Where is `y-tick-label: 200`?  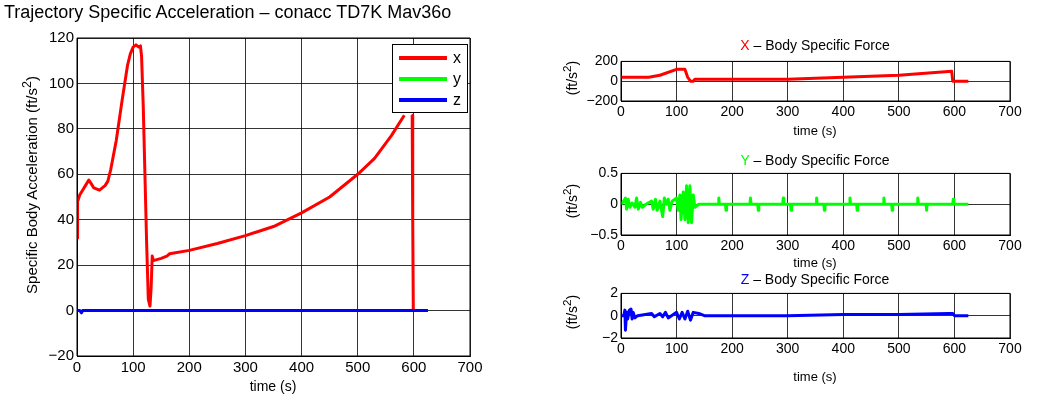
y-tick-label: 200 is located at coordinates (606, 60).